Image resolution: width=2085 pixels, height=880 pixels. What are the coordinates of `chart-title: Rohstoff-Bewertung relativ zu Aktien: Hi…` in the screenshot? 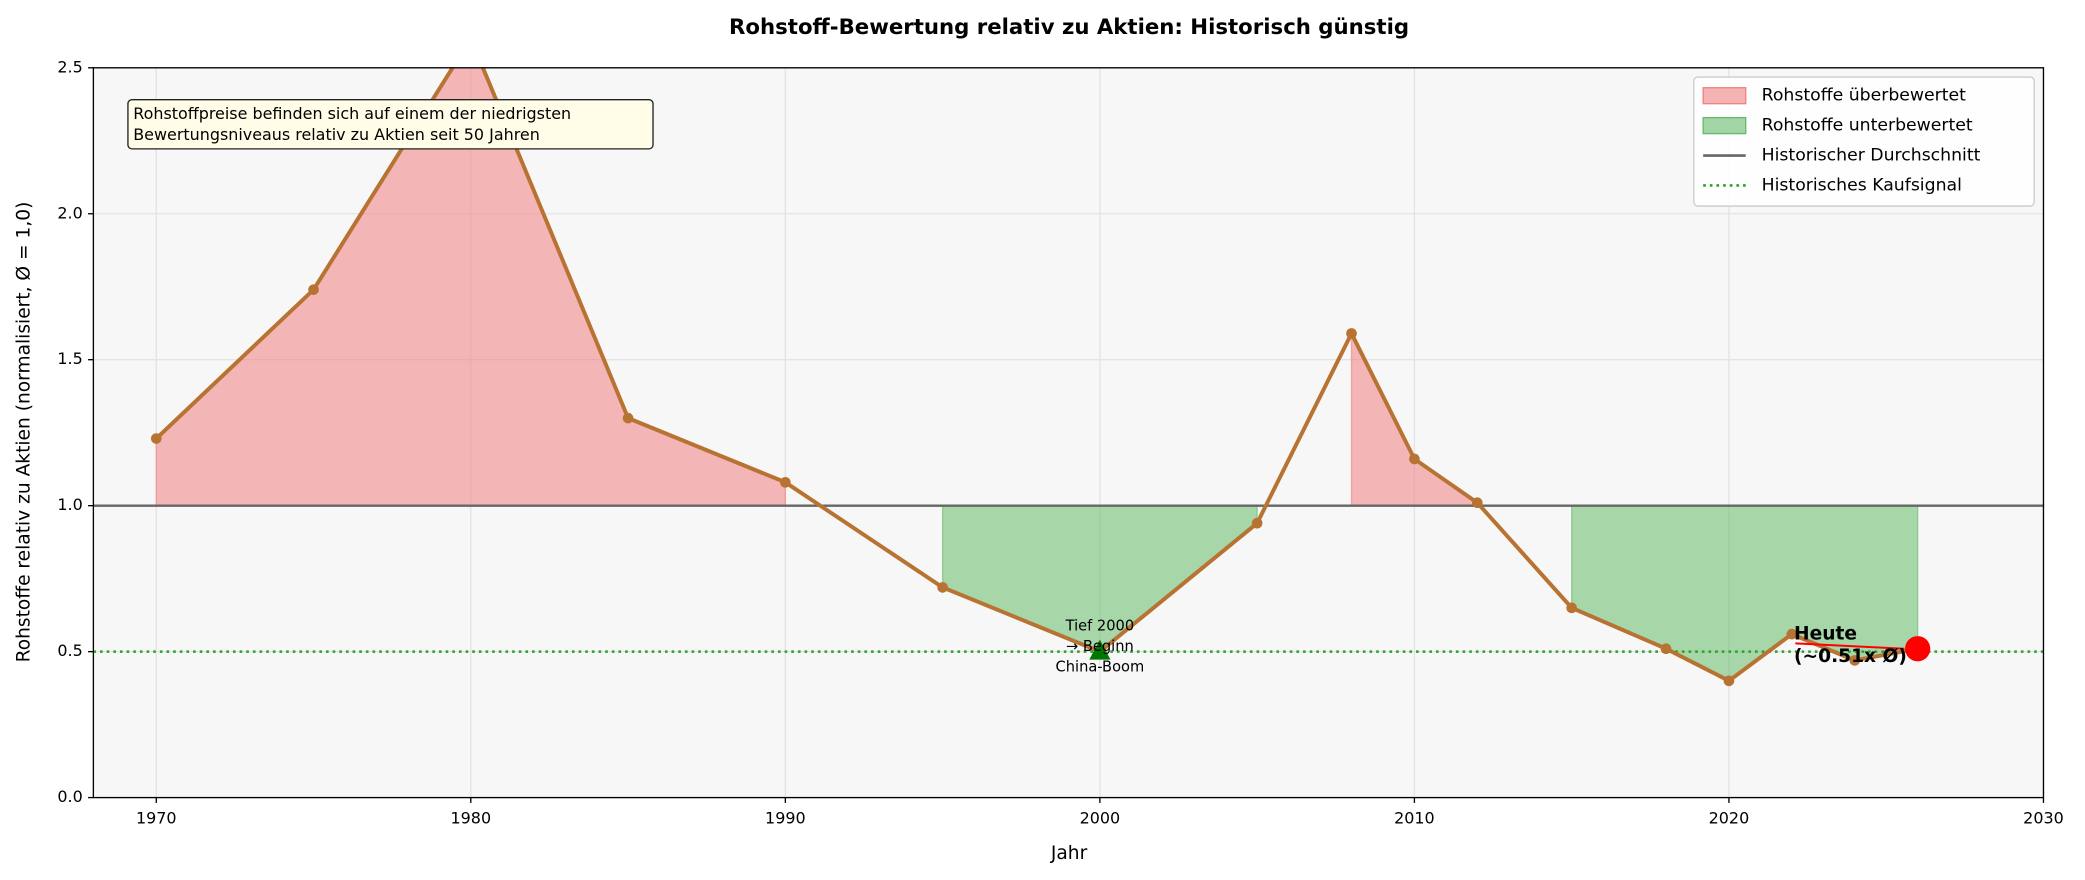 It's located at (1069, 27).